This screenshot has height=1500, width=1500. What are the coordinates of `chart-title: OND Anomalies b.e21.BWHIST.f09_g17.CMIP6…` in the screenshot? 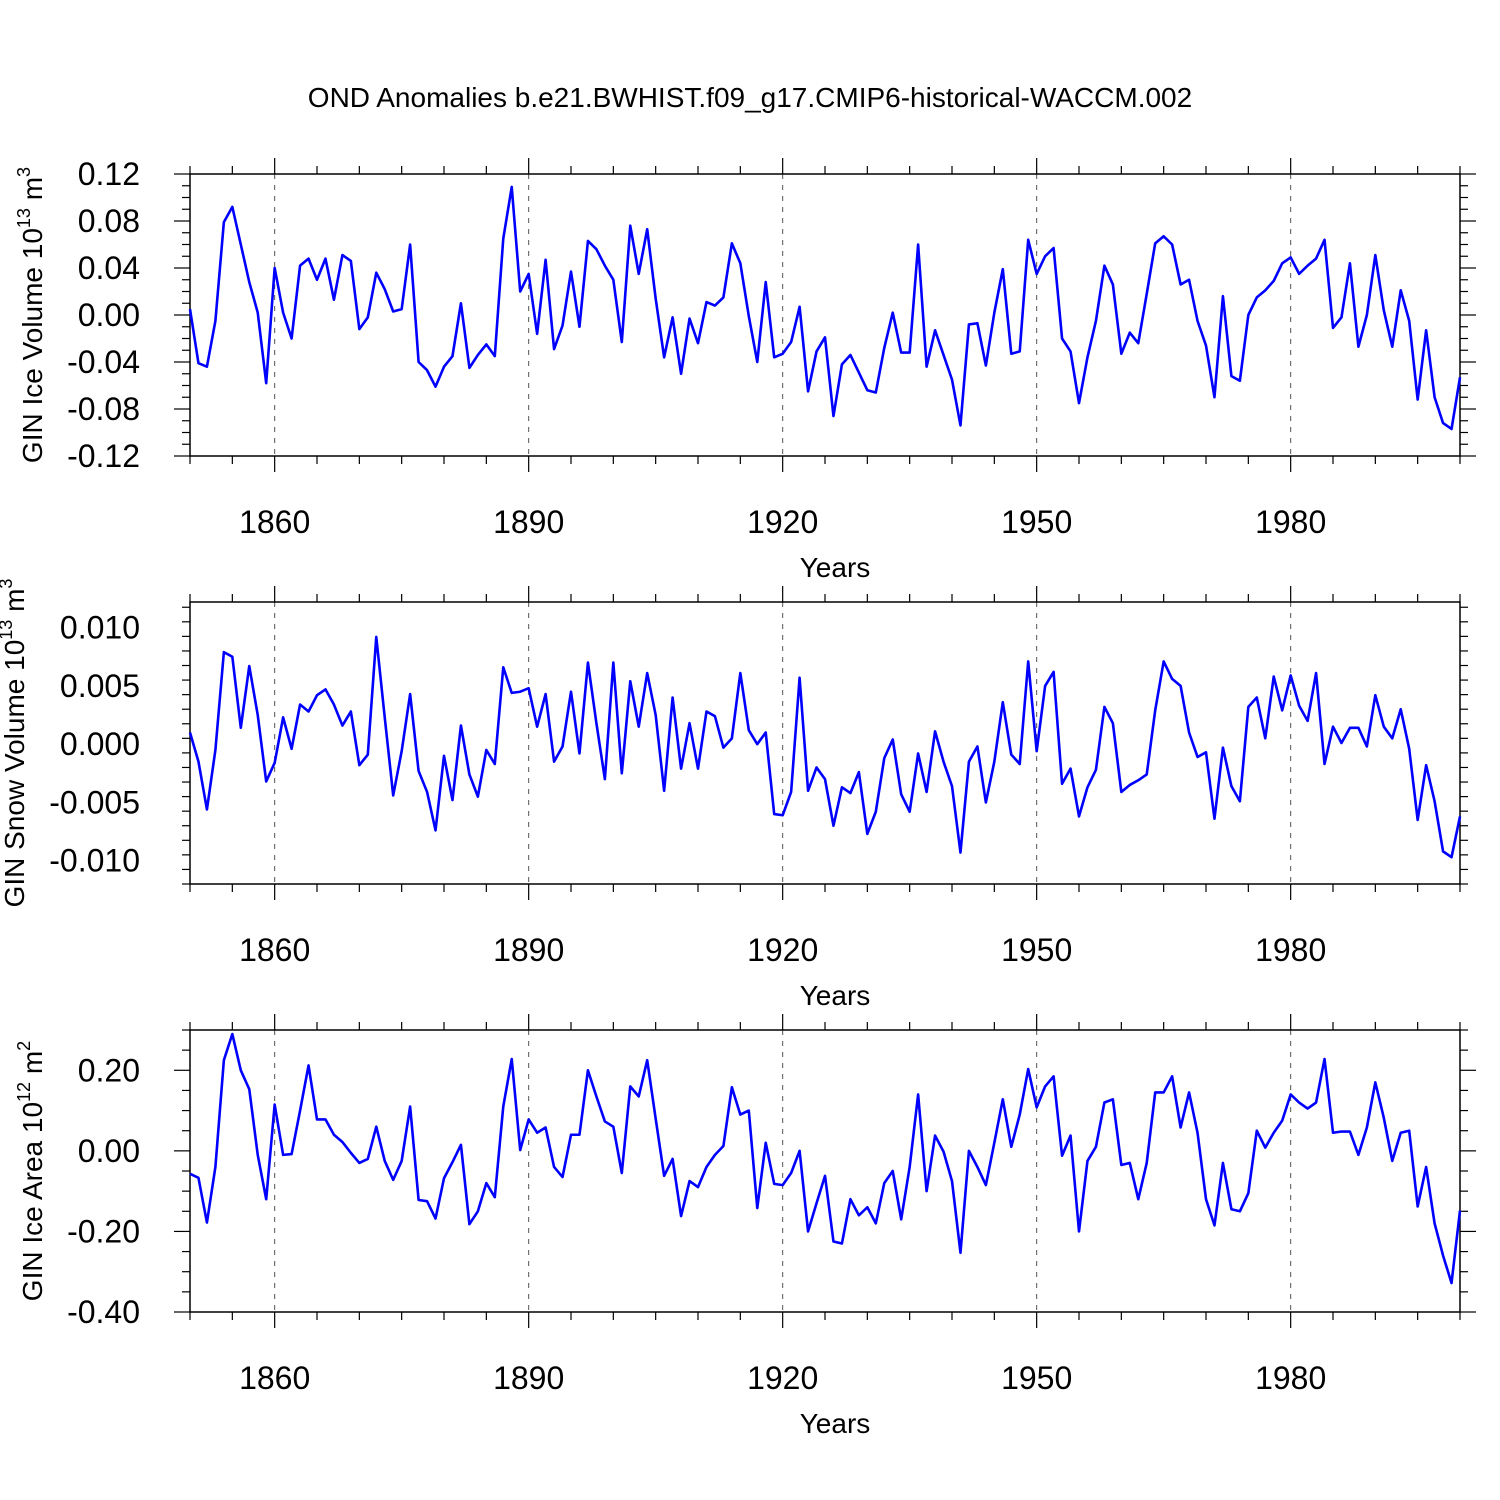 It's located at (750, 97).